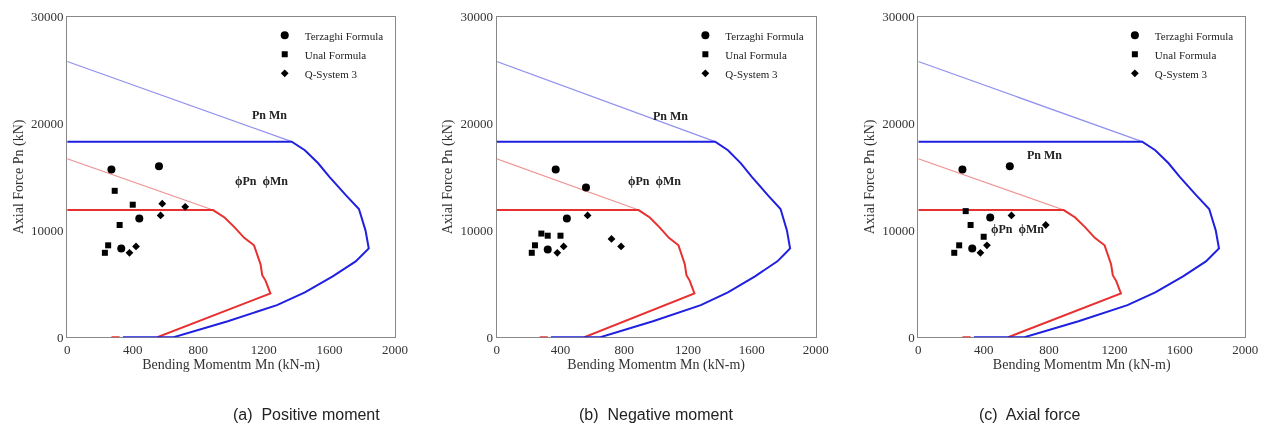 The width and height of the screenshot is (1269, 435). I want to click on text: (c) Axial force, so click(1030, 414).